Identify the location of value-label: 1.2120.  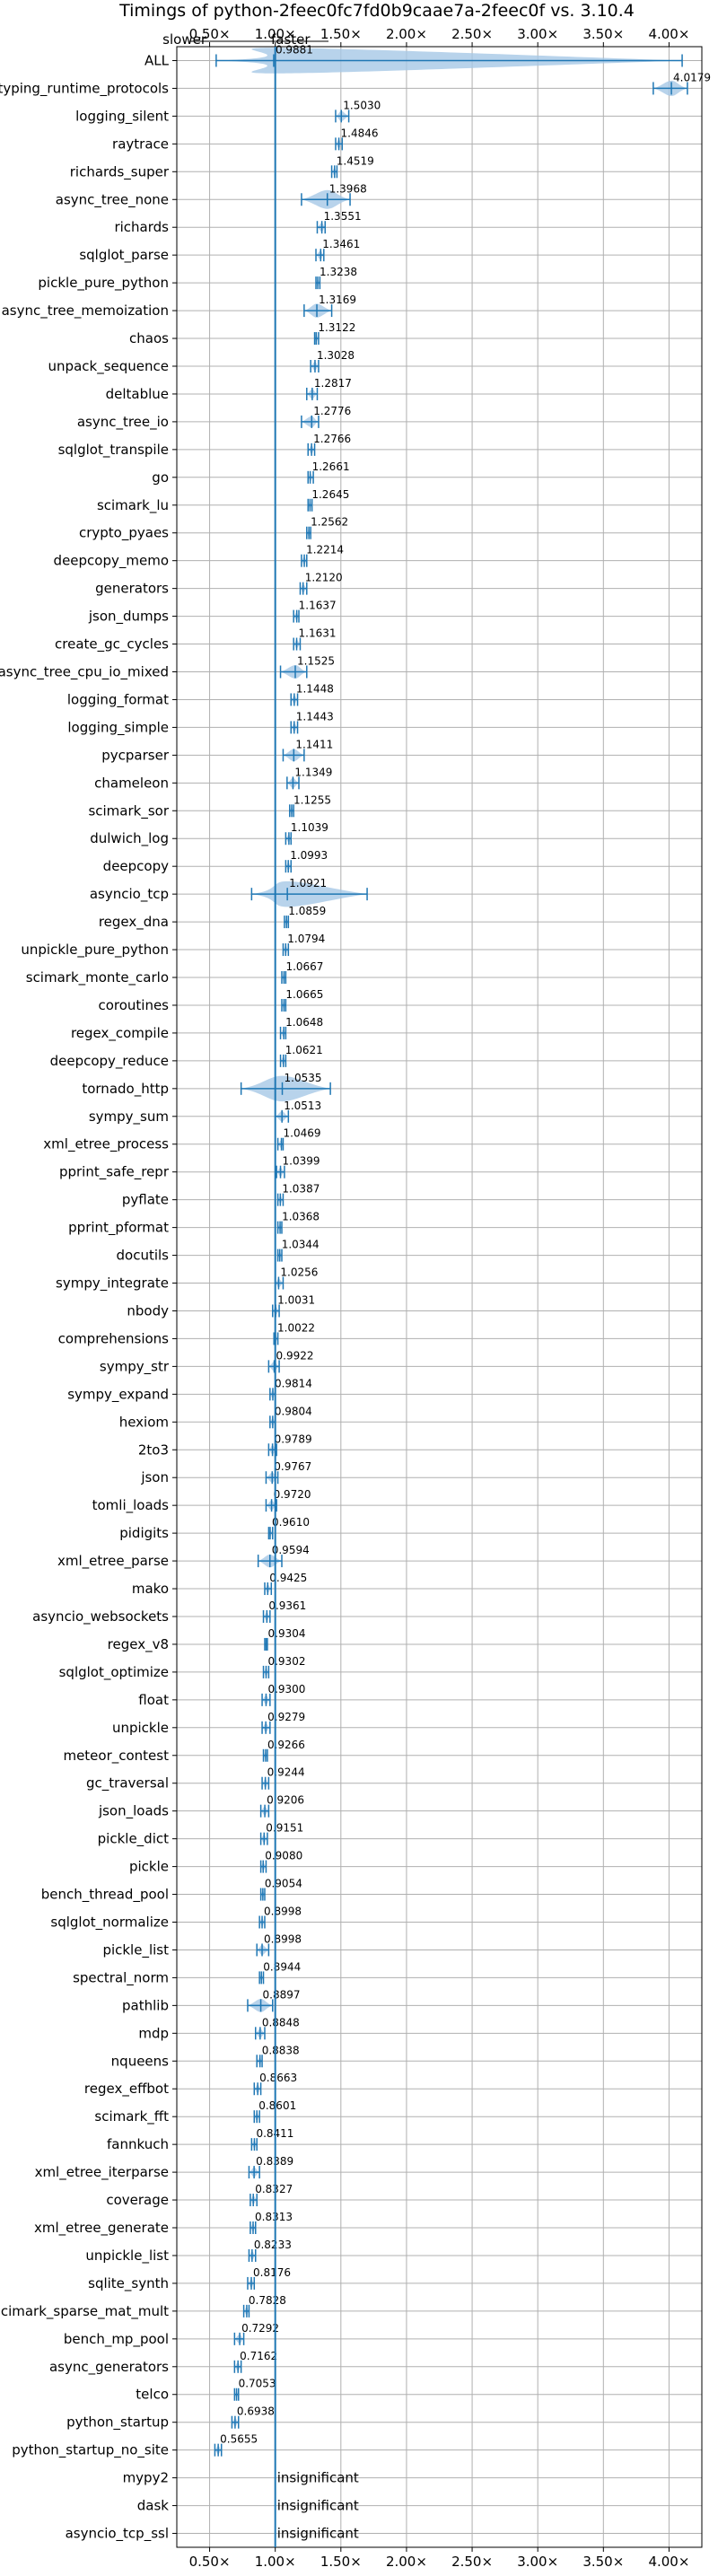
(324, 578).